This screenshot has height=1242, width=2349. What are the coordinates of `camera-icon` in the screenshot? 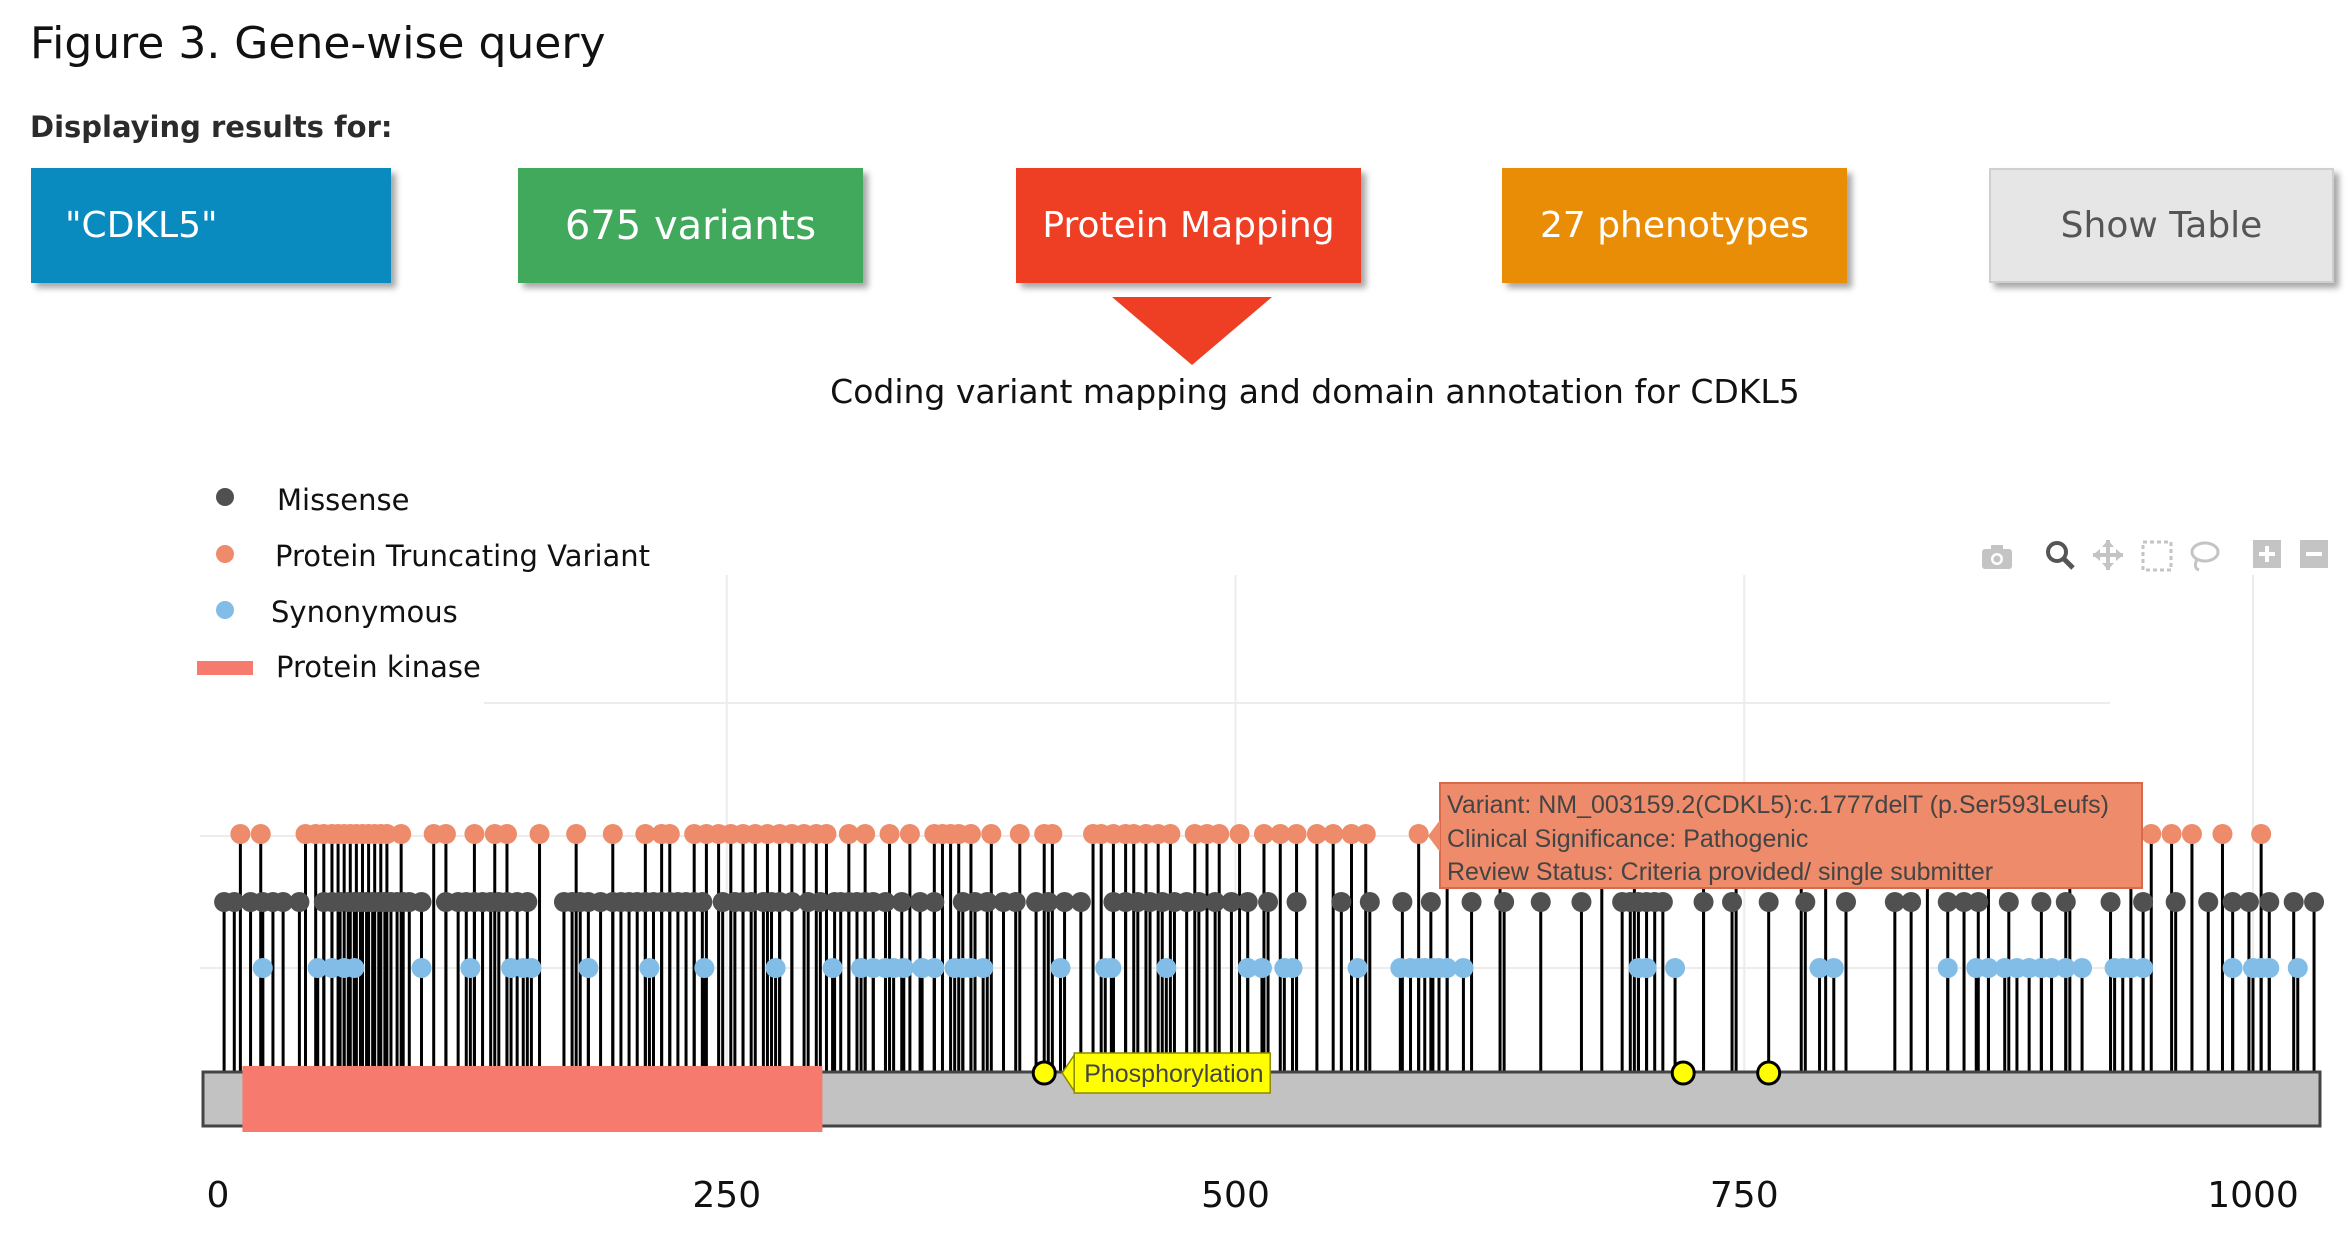 It's located at (1997, 557).